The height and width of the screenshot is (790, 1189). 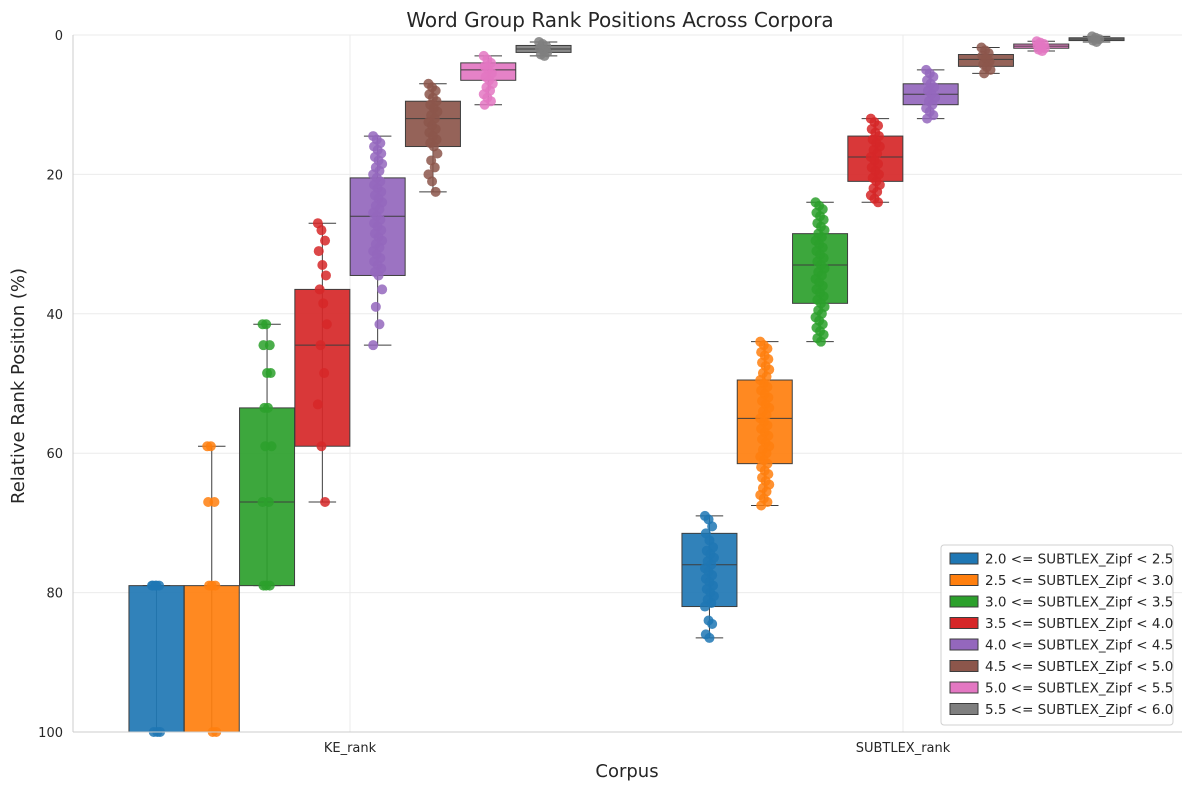 What do you see at coordinates (1079, 581) in the screenshot?
I see `legend-label: 2.5 <= SUBTLEX_Zipf < 3.0` at bounding box center [1079, 581].